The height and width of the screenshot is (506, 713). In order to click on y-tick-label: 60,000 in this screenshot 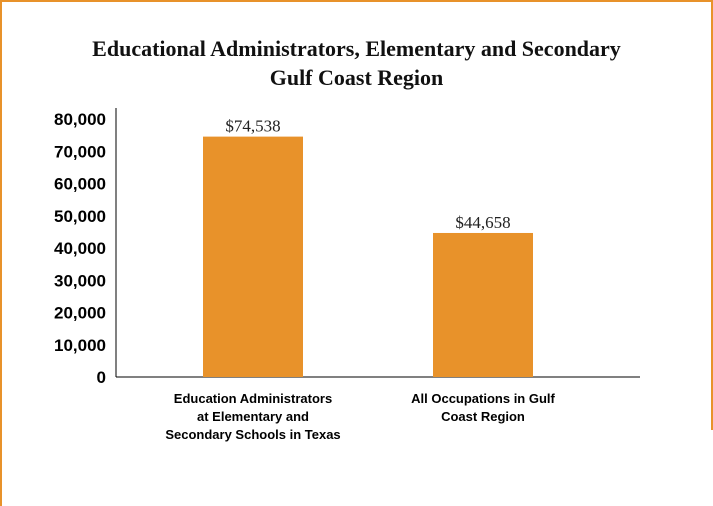, I will do `click(80, 184)`.